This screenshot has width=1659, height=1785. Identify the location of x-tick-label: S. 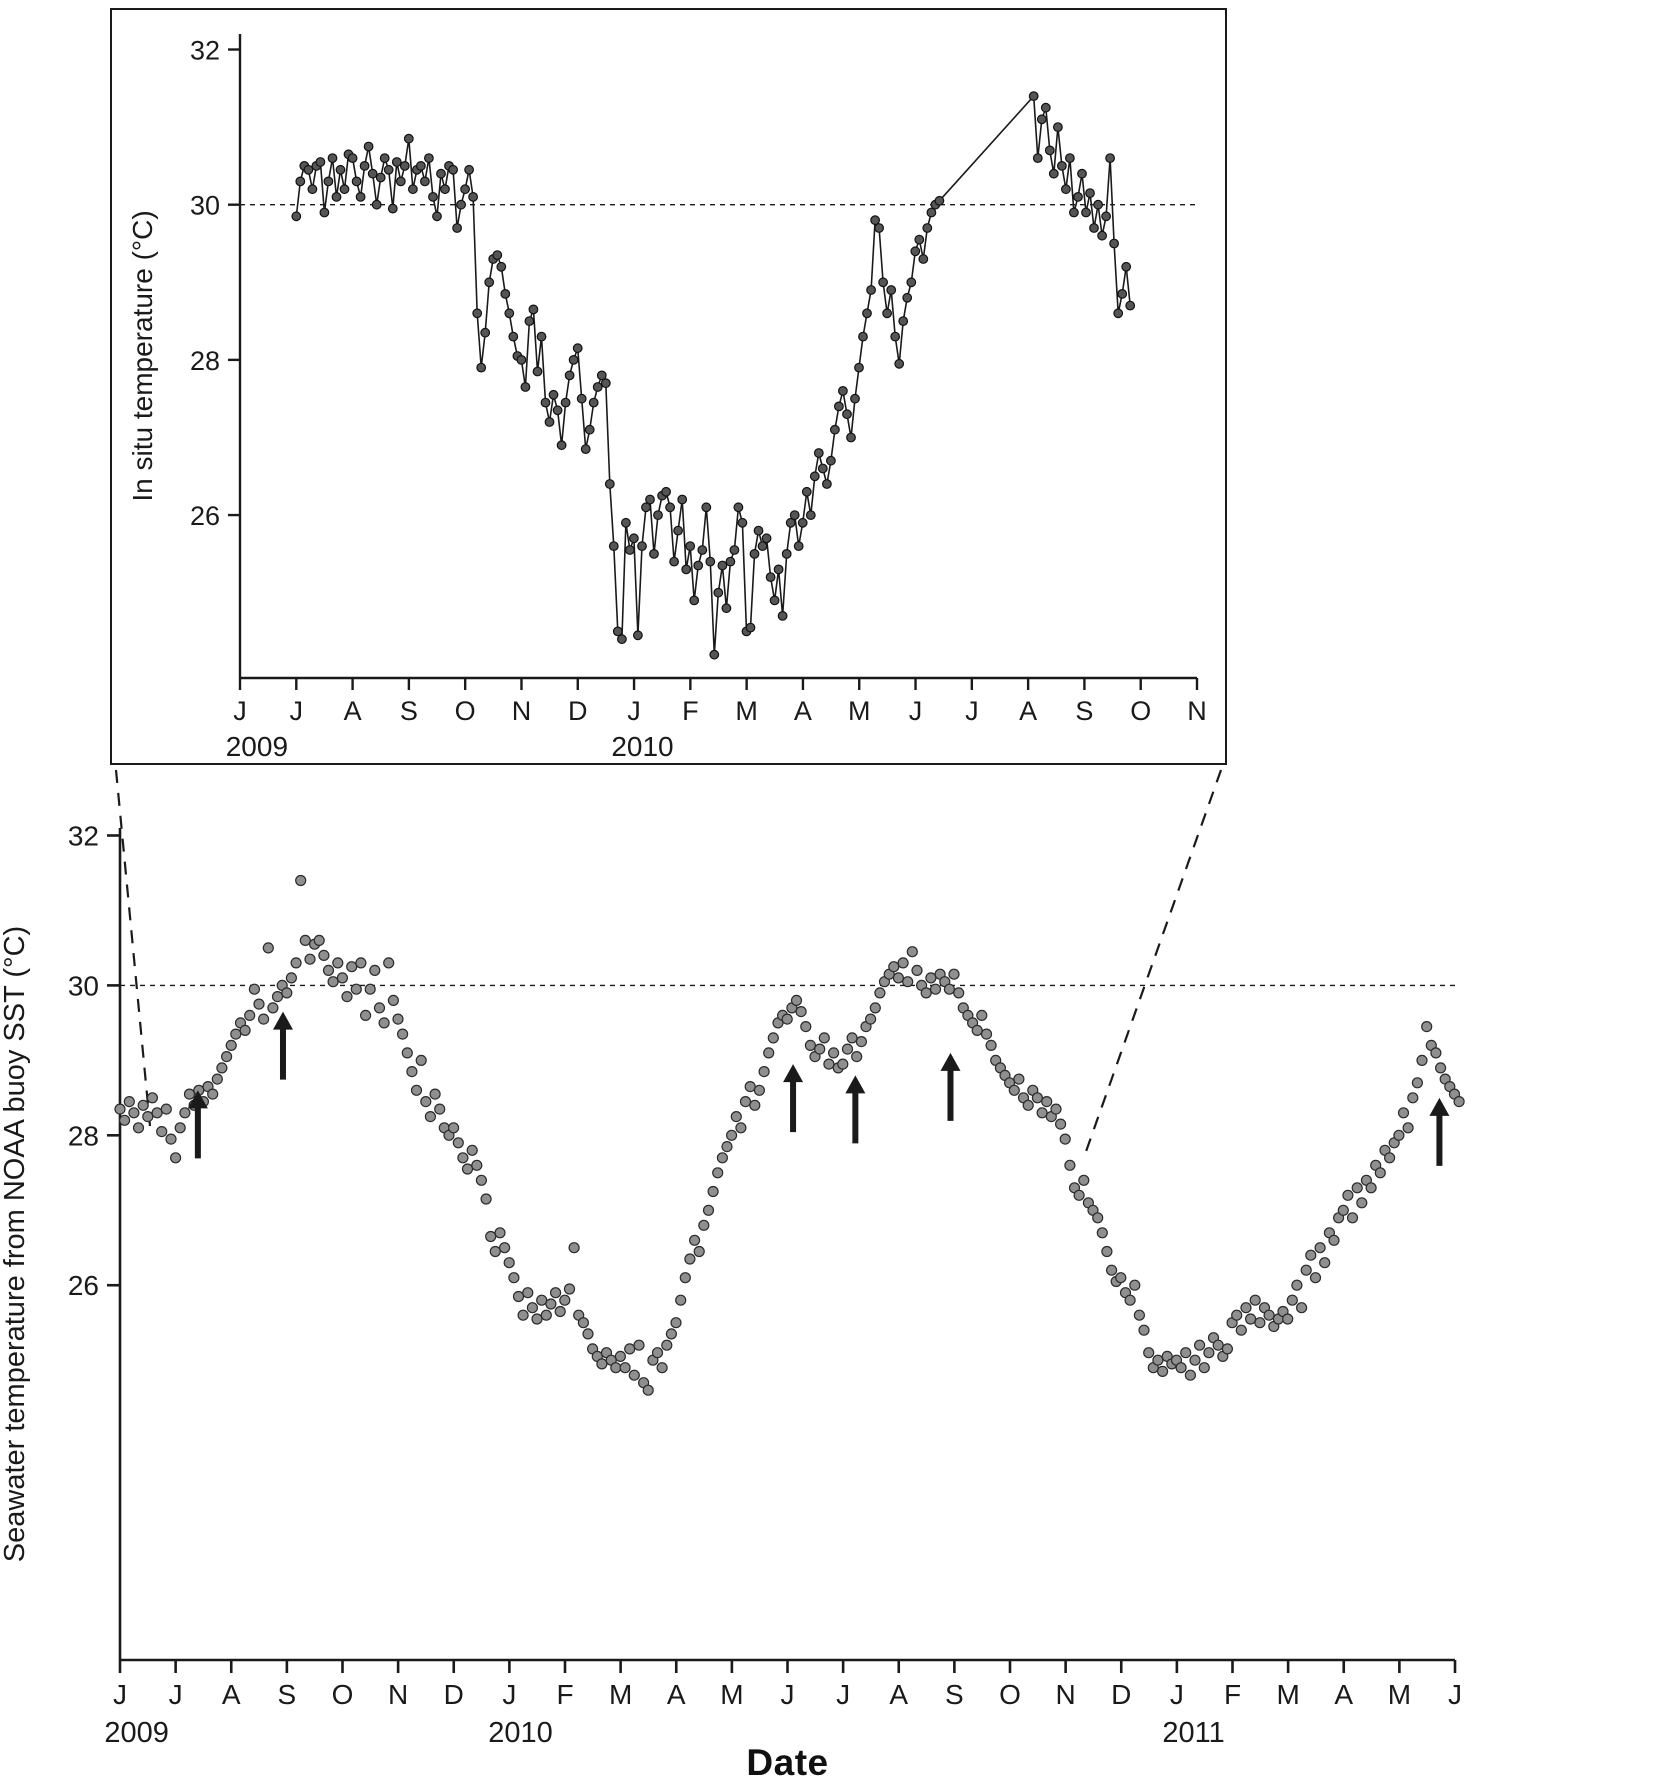
(954, 1694).